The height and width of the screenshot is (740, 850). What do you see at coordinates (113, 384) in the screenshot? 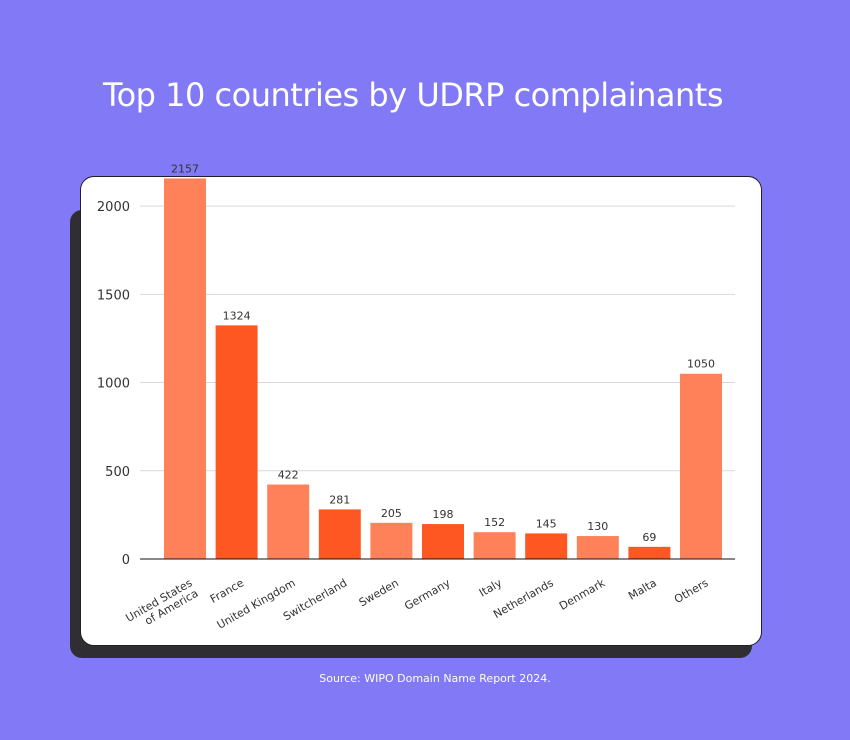
I see `y-tick-label: 1000` at bounding box center [113, 384].